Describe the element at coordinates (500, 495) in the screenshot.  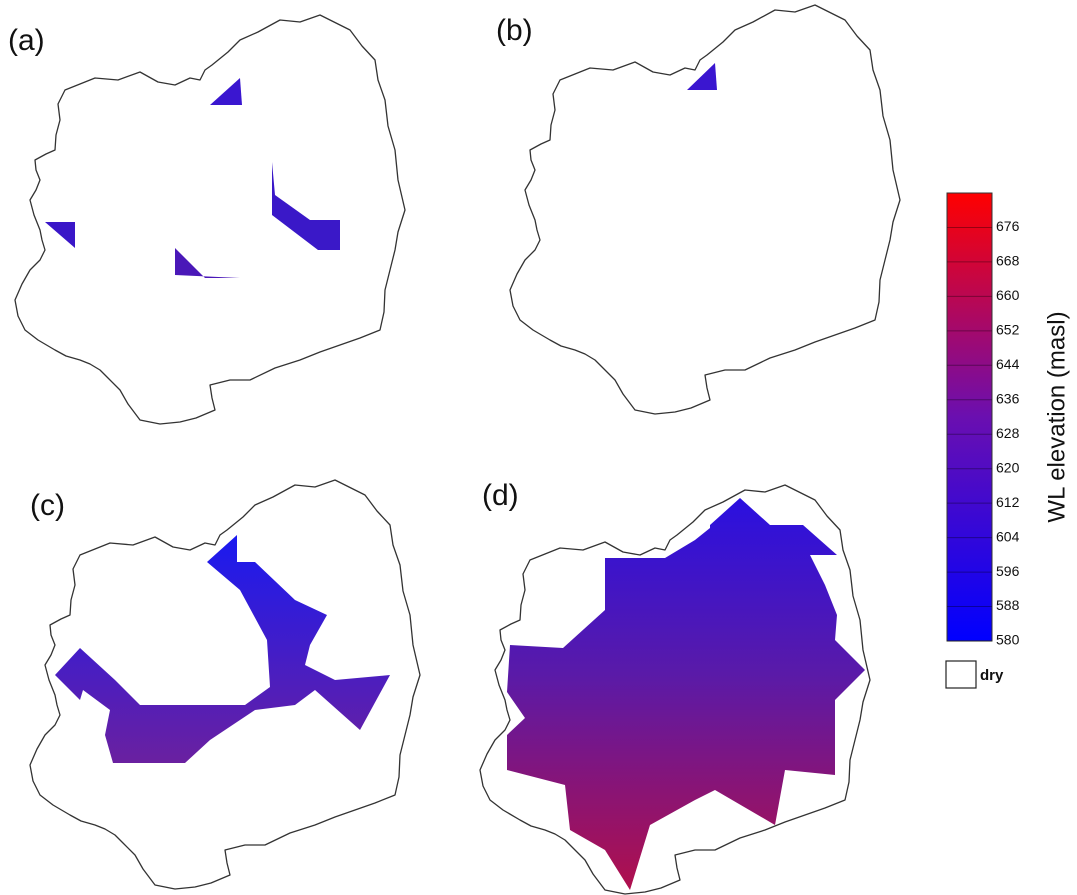
I see `panel-label: (d)` at that location.